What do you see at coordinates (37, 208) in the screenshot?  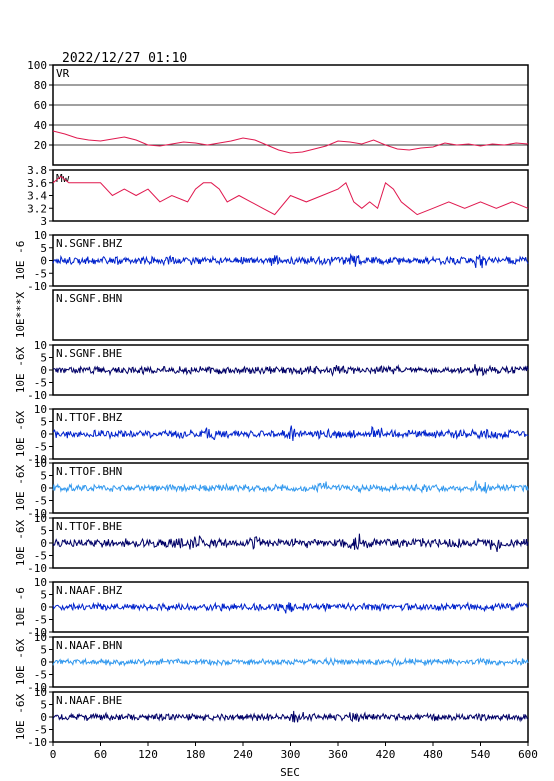 I see `y-tick-label: 3.2` at bounding box center [37, 208].